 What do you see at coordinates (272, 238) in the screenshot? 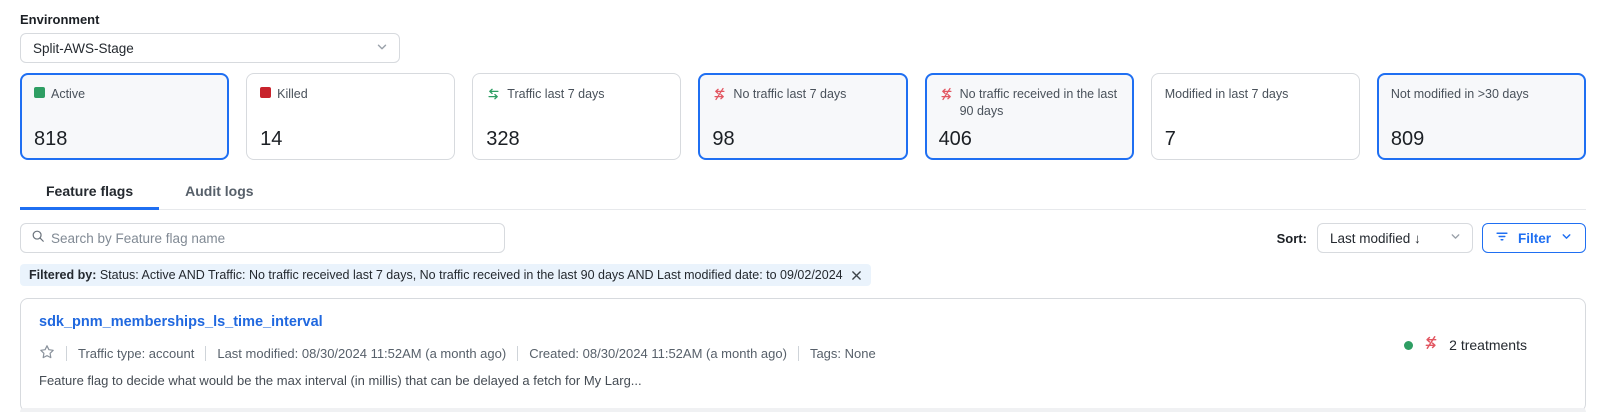
I see `search-input` at bounding box center [272, 238].